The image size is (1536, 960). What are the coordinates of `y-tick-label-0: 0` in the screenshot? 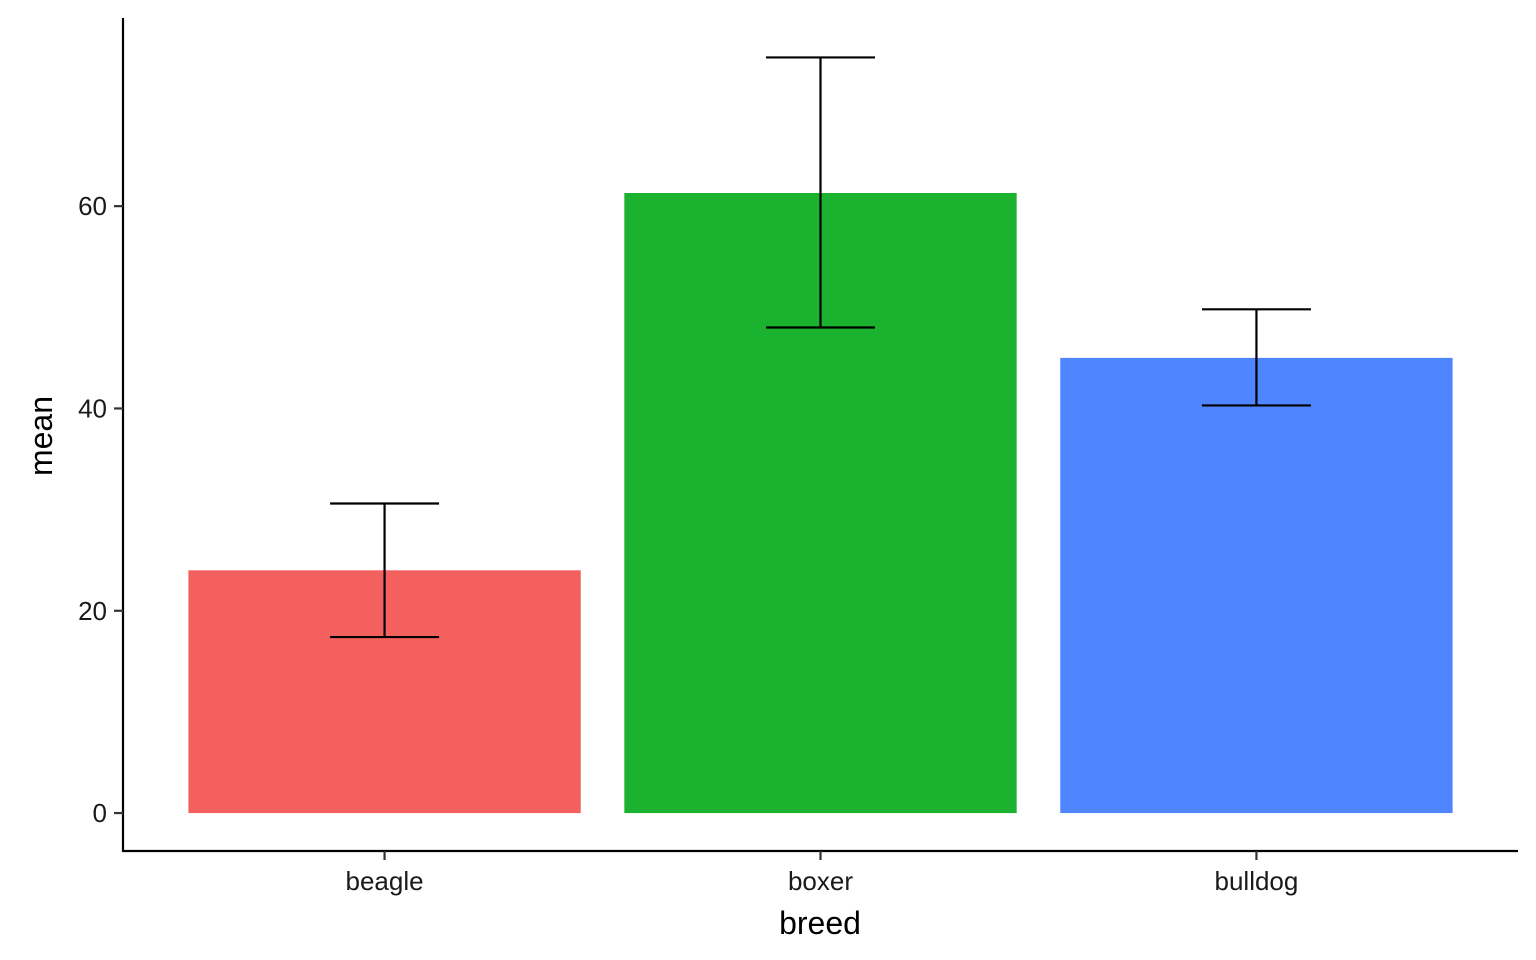 It's located at (100, 813).